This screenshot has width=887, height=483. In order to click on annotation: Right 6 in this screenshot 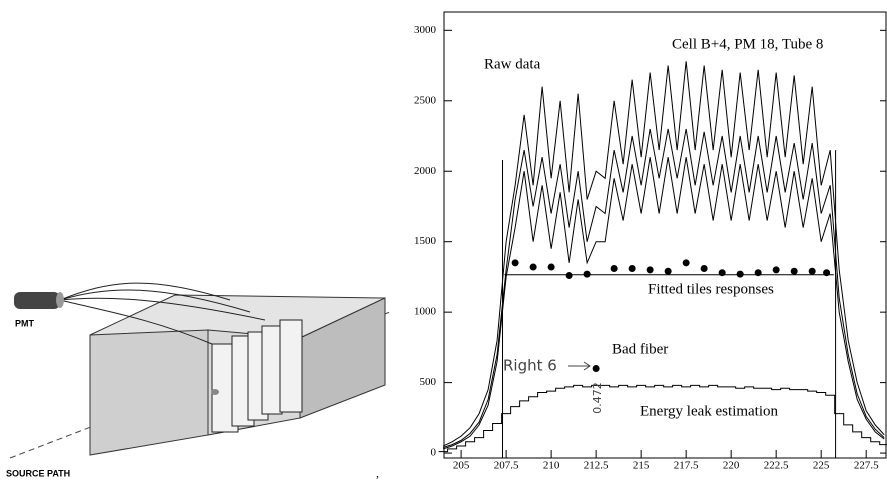, I will do `click(530, 366)`.